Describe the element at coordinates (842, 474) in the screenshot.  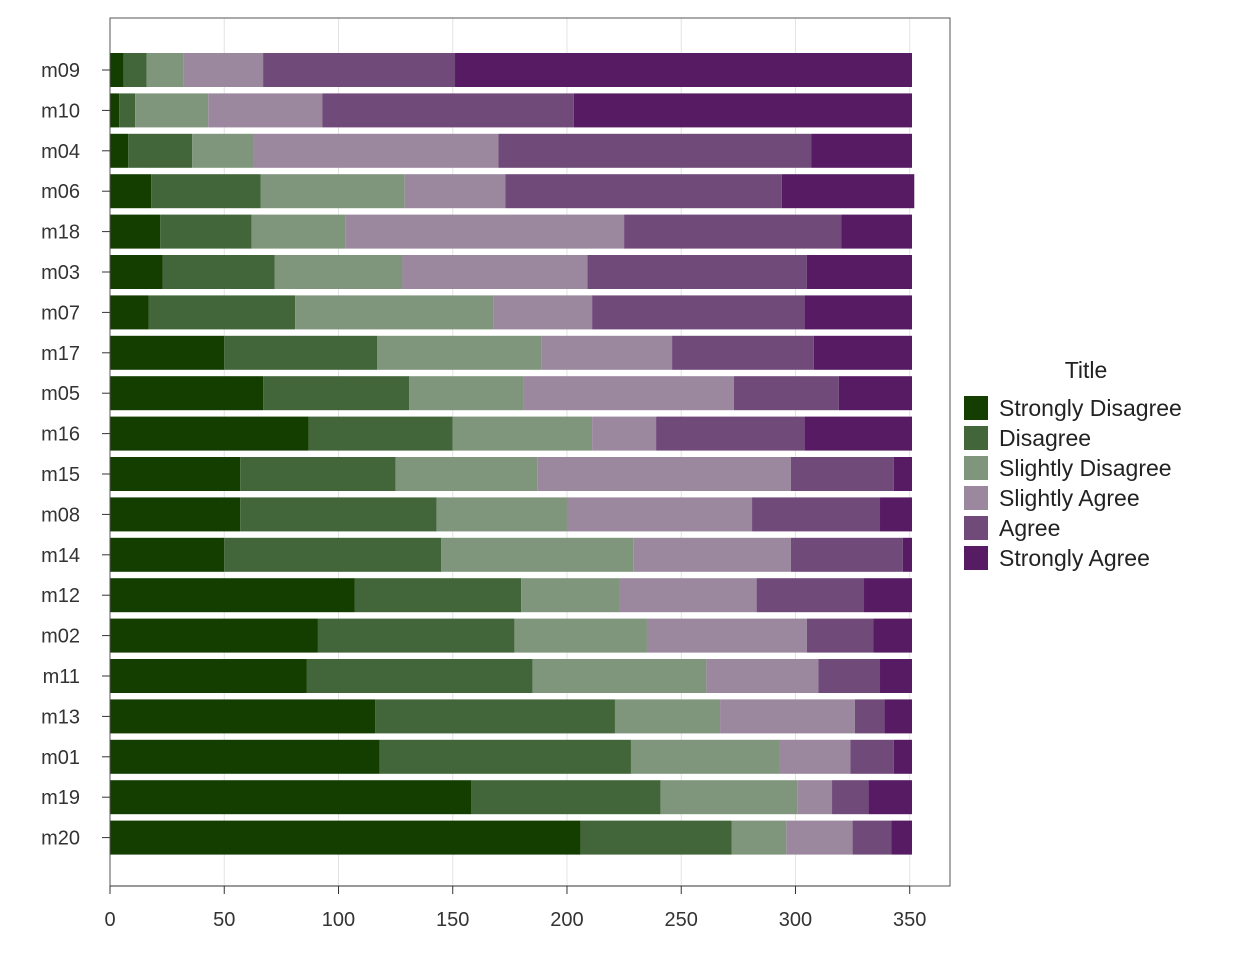
I see `bar-m15-agree` at that location.